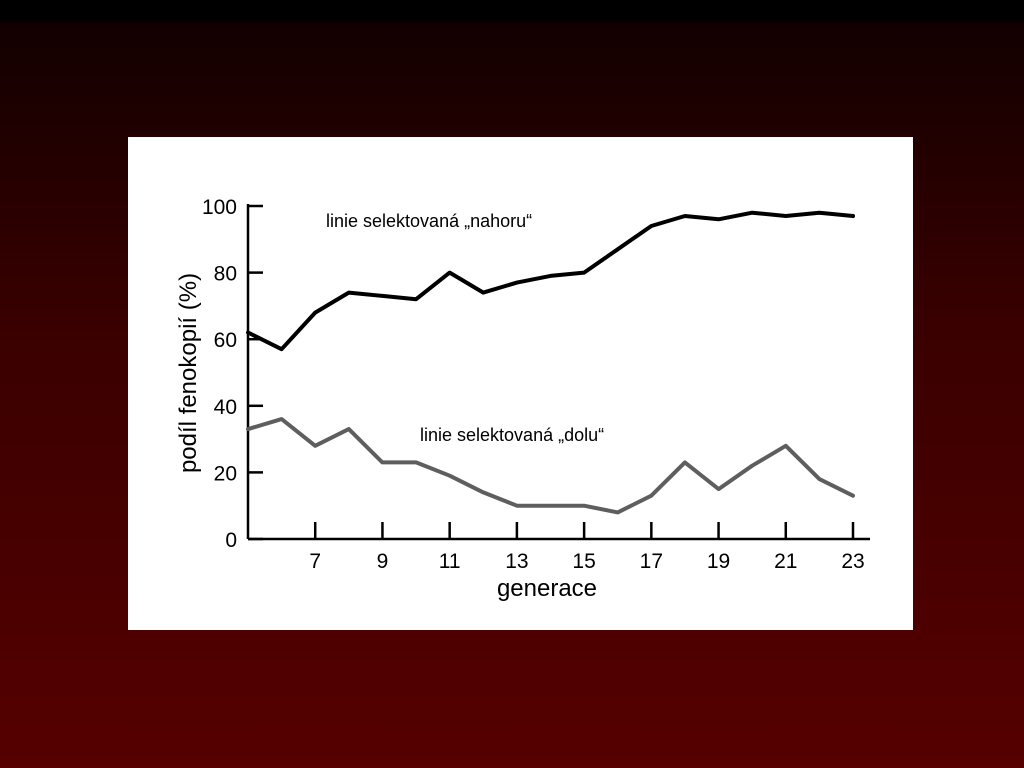 This screenshot has width=1024, height=768. Describe the element at coordinates (651, 561) in the screenshot. I see `x-tick-label: 17` at that location.